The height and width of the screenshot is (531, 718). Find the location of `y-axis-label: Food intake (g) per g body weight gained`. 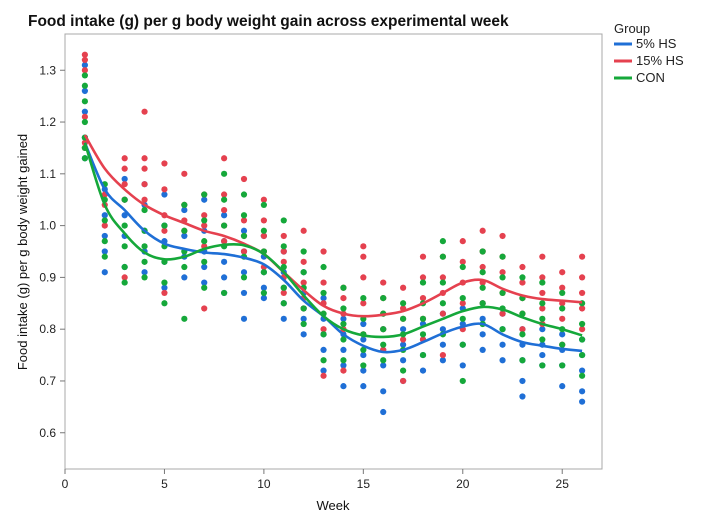

y-axis-label: Food intake (g) per g body weight gained is located at coordinates (22, 252).